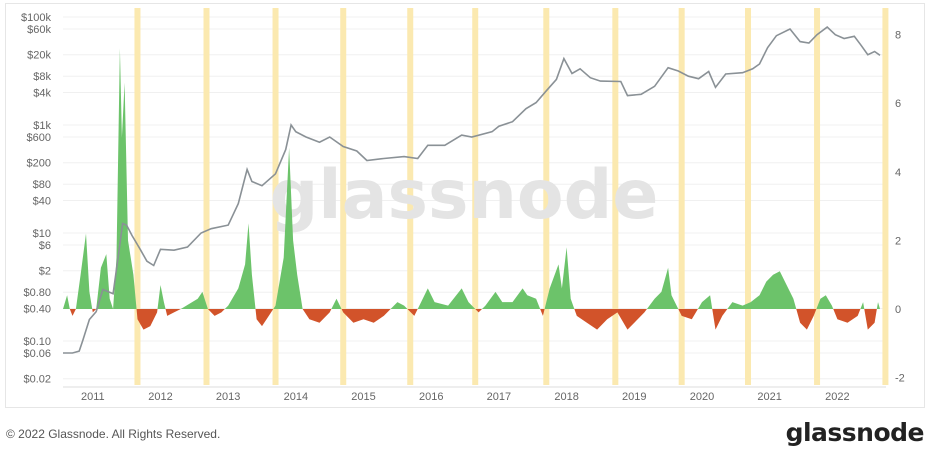  Describe the element at coordinates (42, 185) in the screenshot. I see `y-left-tick-label: $80` at that location.